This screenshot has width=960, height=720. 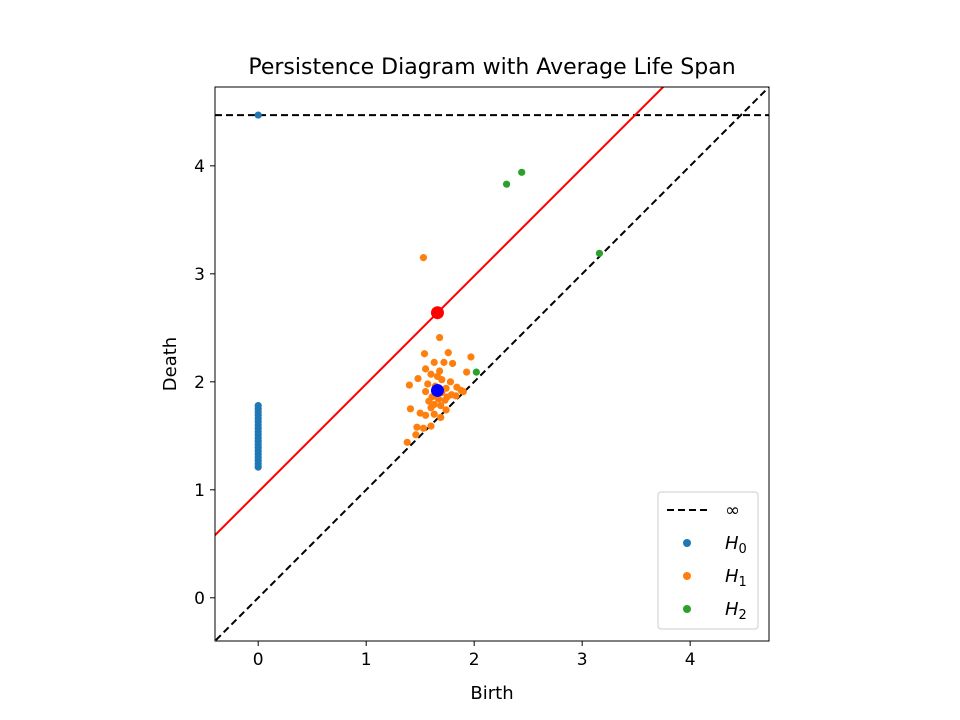 I want to click on x-tick-label: 2, so click(x=474, y=660).